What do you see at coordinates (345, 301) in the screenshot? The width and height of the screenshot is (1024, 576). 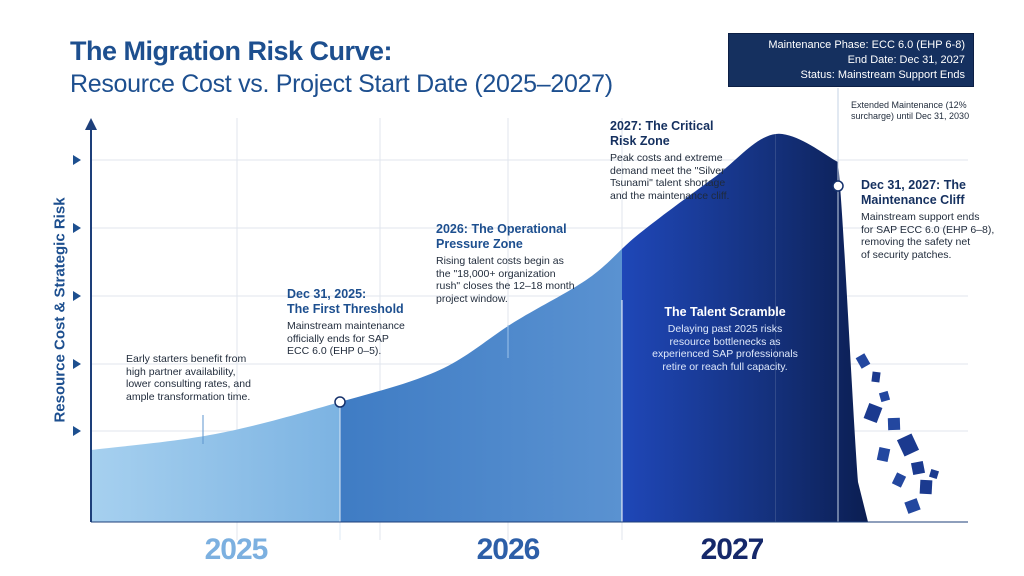 I see `annotation-threshold-heading: Dec 31, 2025: The First Threshold` at bounding box center [345, 301].